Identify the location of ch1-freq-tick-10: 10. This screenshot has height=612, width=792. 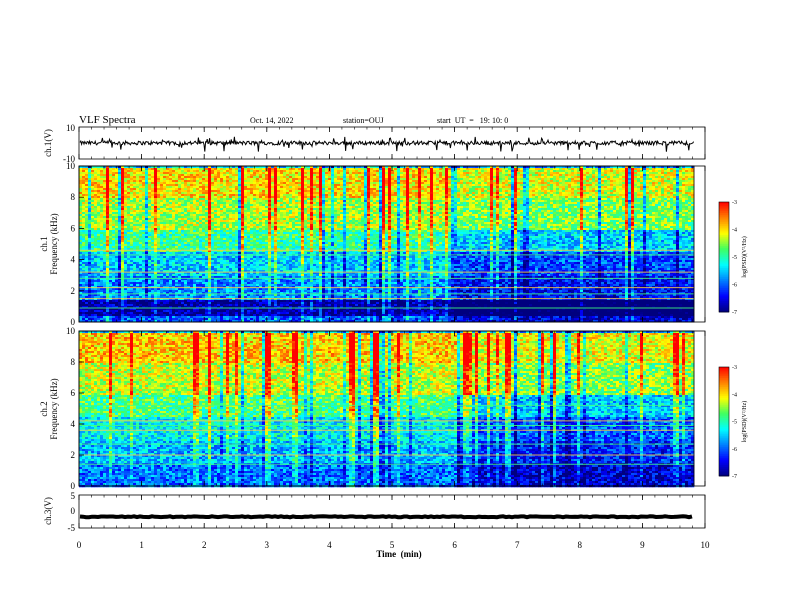
(71, 166).